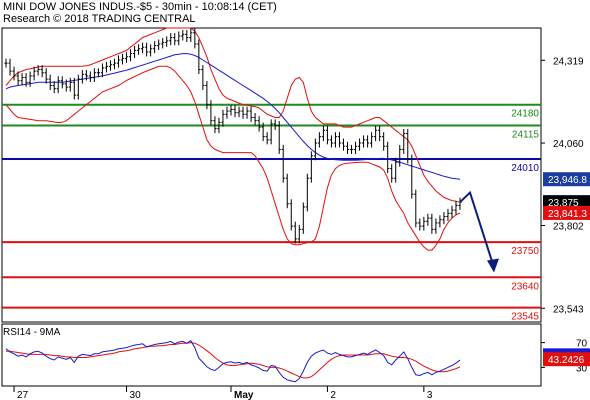 This screenshot has width=590, height=400. I want to click on level-label-24115: 24115, so click(526, 134).